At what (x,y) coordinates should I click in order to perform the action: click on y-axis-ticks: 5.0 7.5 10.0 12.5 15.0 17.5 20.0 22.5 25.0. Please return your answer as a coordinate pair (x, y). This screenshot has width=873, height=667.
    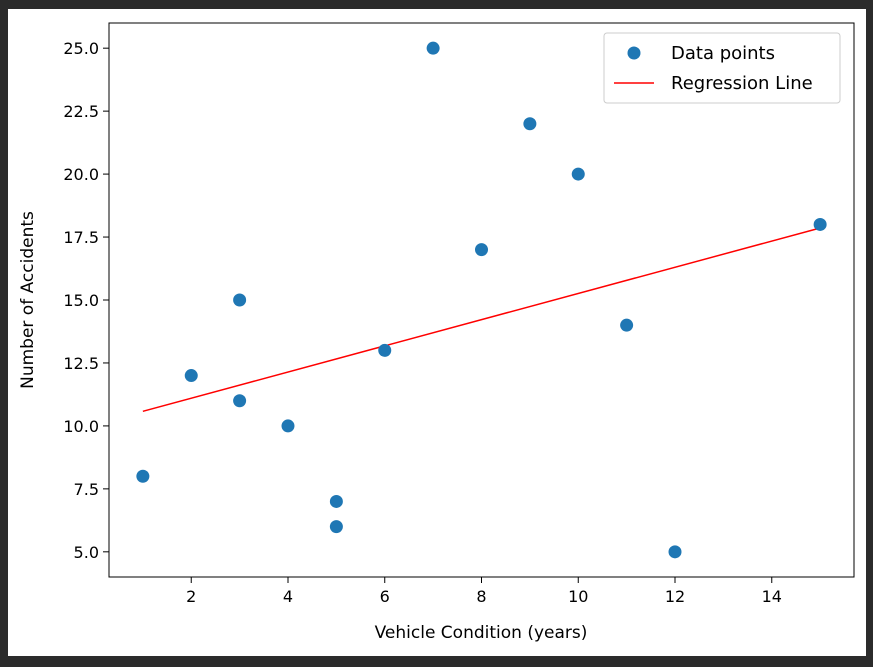
    Looking at the image, I should click on (86, 300).